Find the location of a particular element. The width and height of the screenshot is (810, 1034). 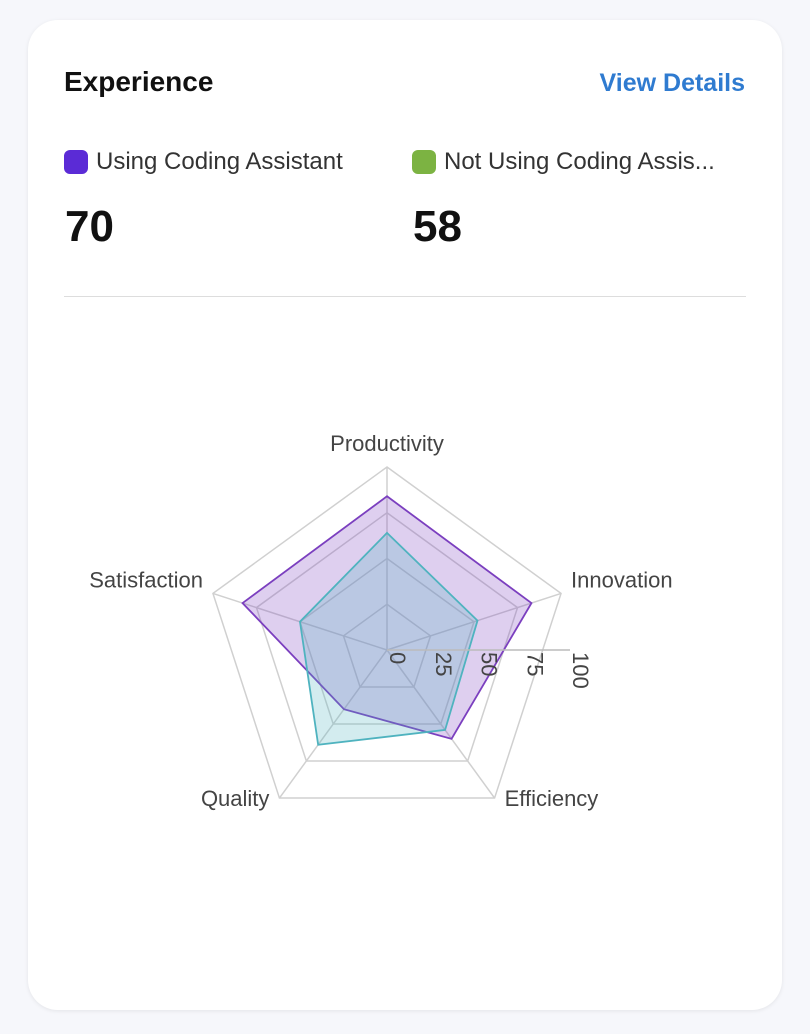

summary-value: 70 is located at coordinates (89, 226).